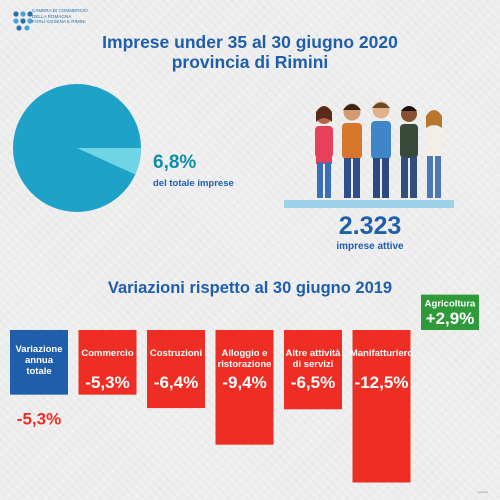 This screenshot has width=500, height=500. What do you see at coordinates (450, 318) in the screenshot?
I see `bar-value-6: +2,9%` at bounding box center [450, 318].